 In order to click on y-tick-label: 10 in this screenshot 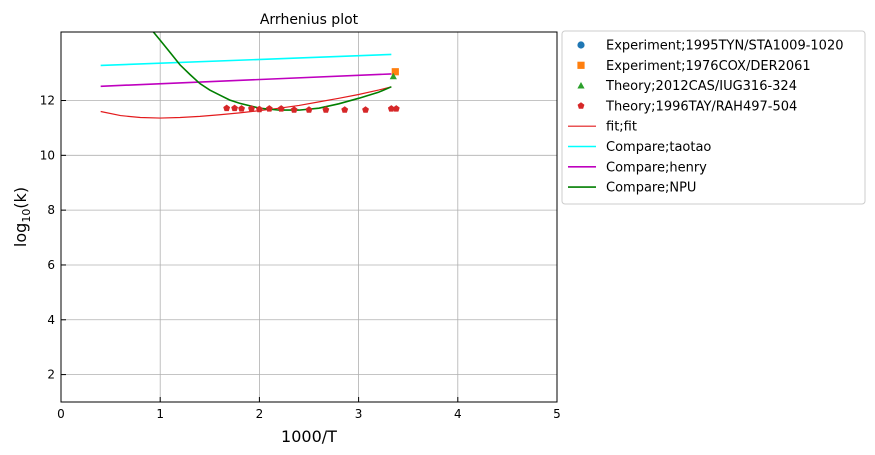, I will do `click(47, 155)`.